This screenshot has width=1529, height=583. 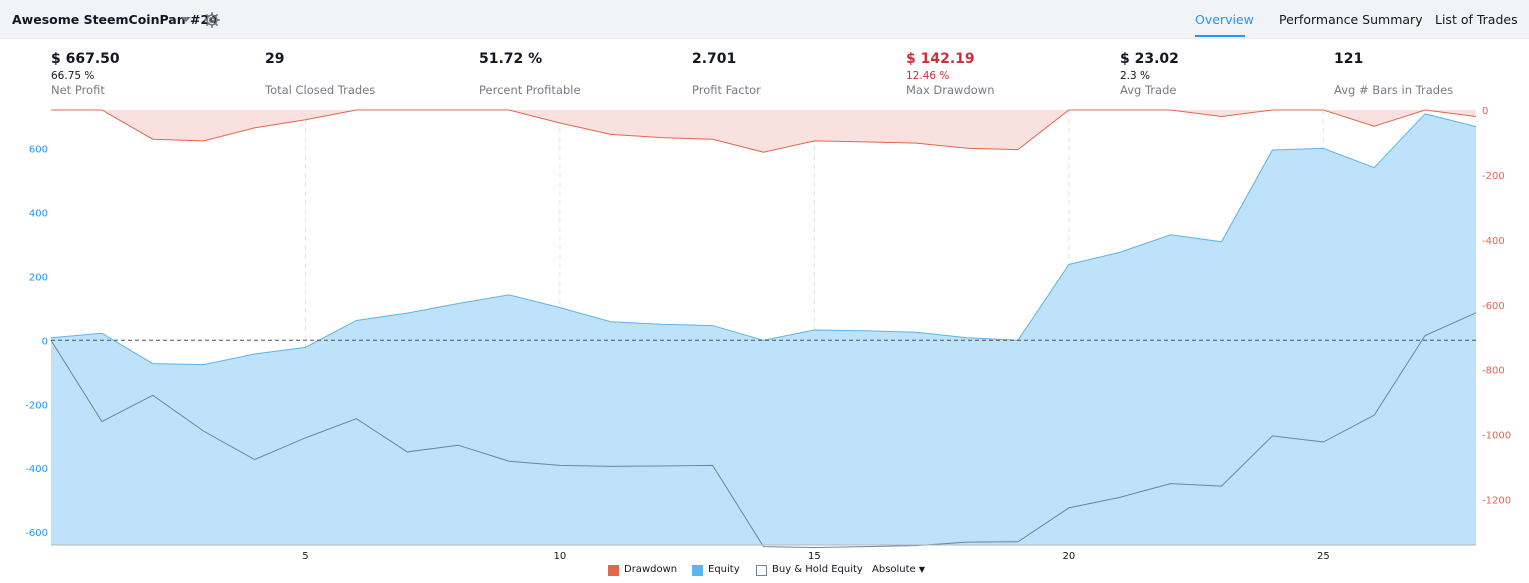 I want to click on x-tick-label: 20, so click(x=1068, y=555).